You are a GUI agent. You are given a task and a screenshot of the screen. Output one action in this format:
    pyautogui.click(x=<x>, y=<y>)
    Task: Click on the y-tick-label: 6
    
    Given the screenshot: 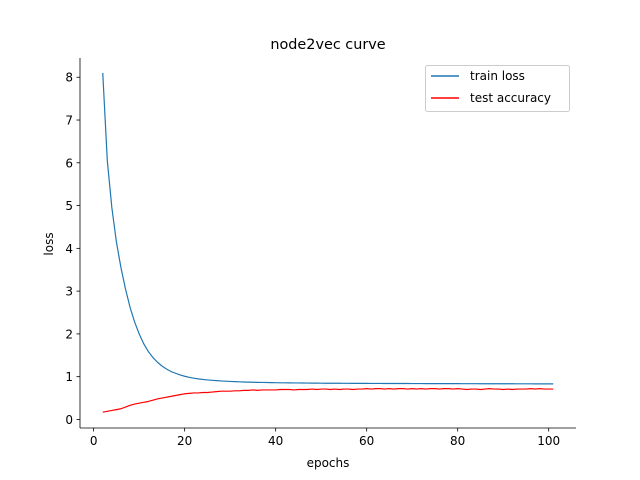 What is the action you would take?
    pyautogui.click(x=69, y=163)
    